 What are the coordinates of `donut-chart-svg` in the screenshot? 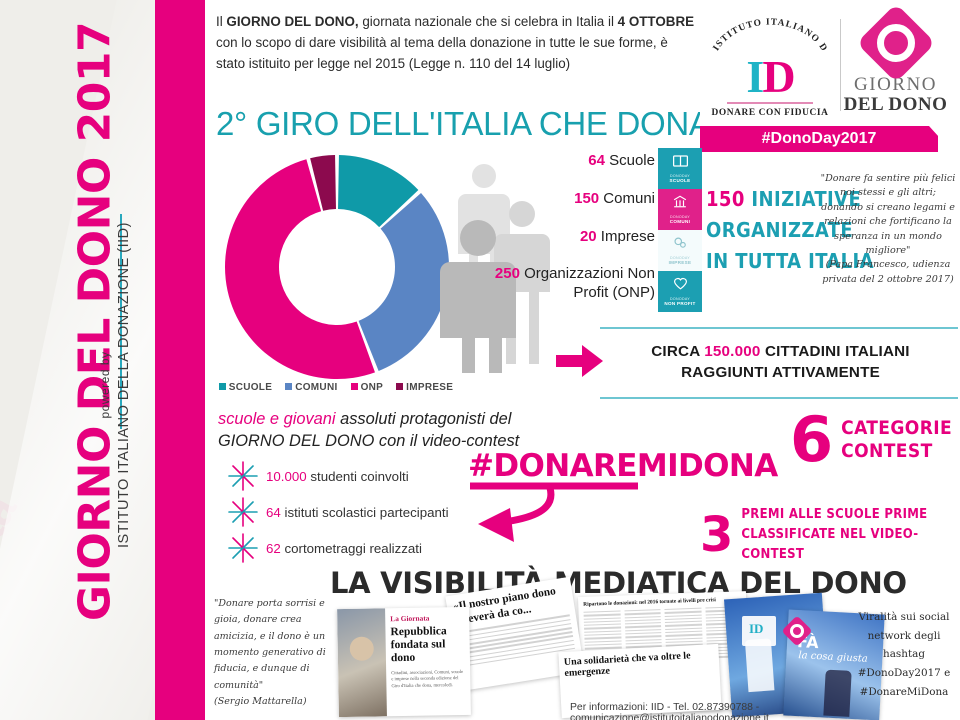 It's located at (337, 267).